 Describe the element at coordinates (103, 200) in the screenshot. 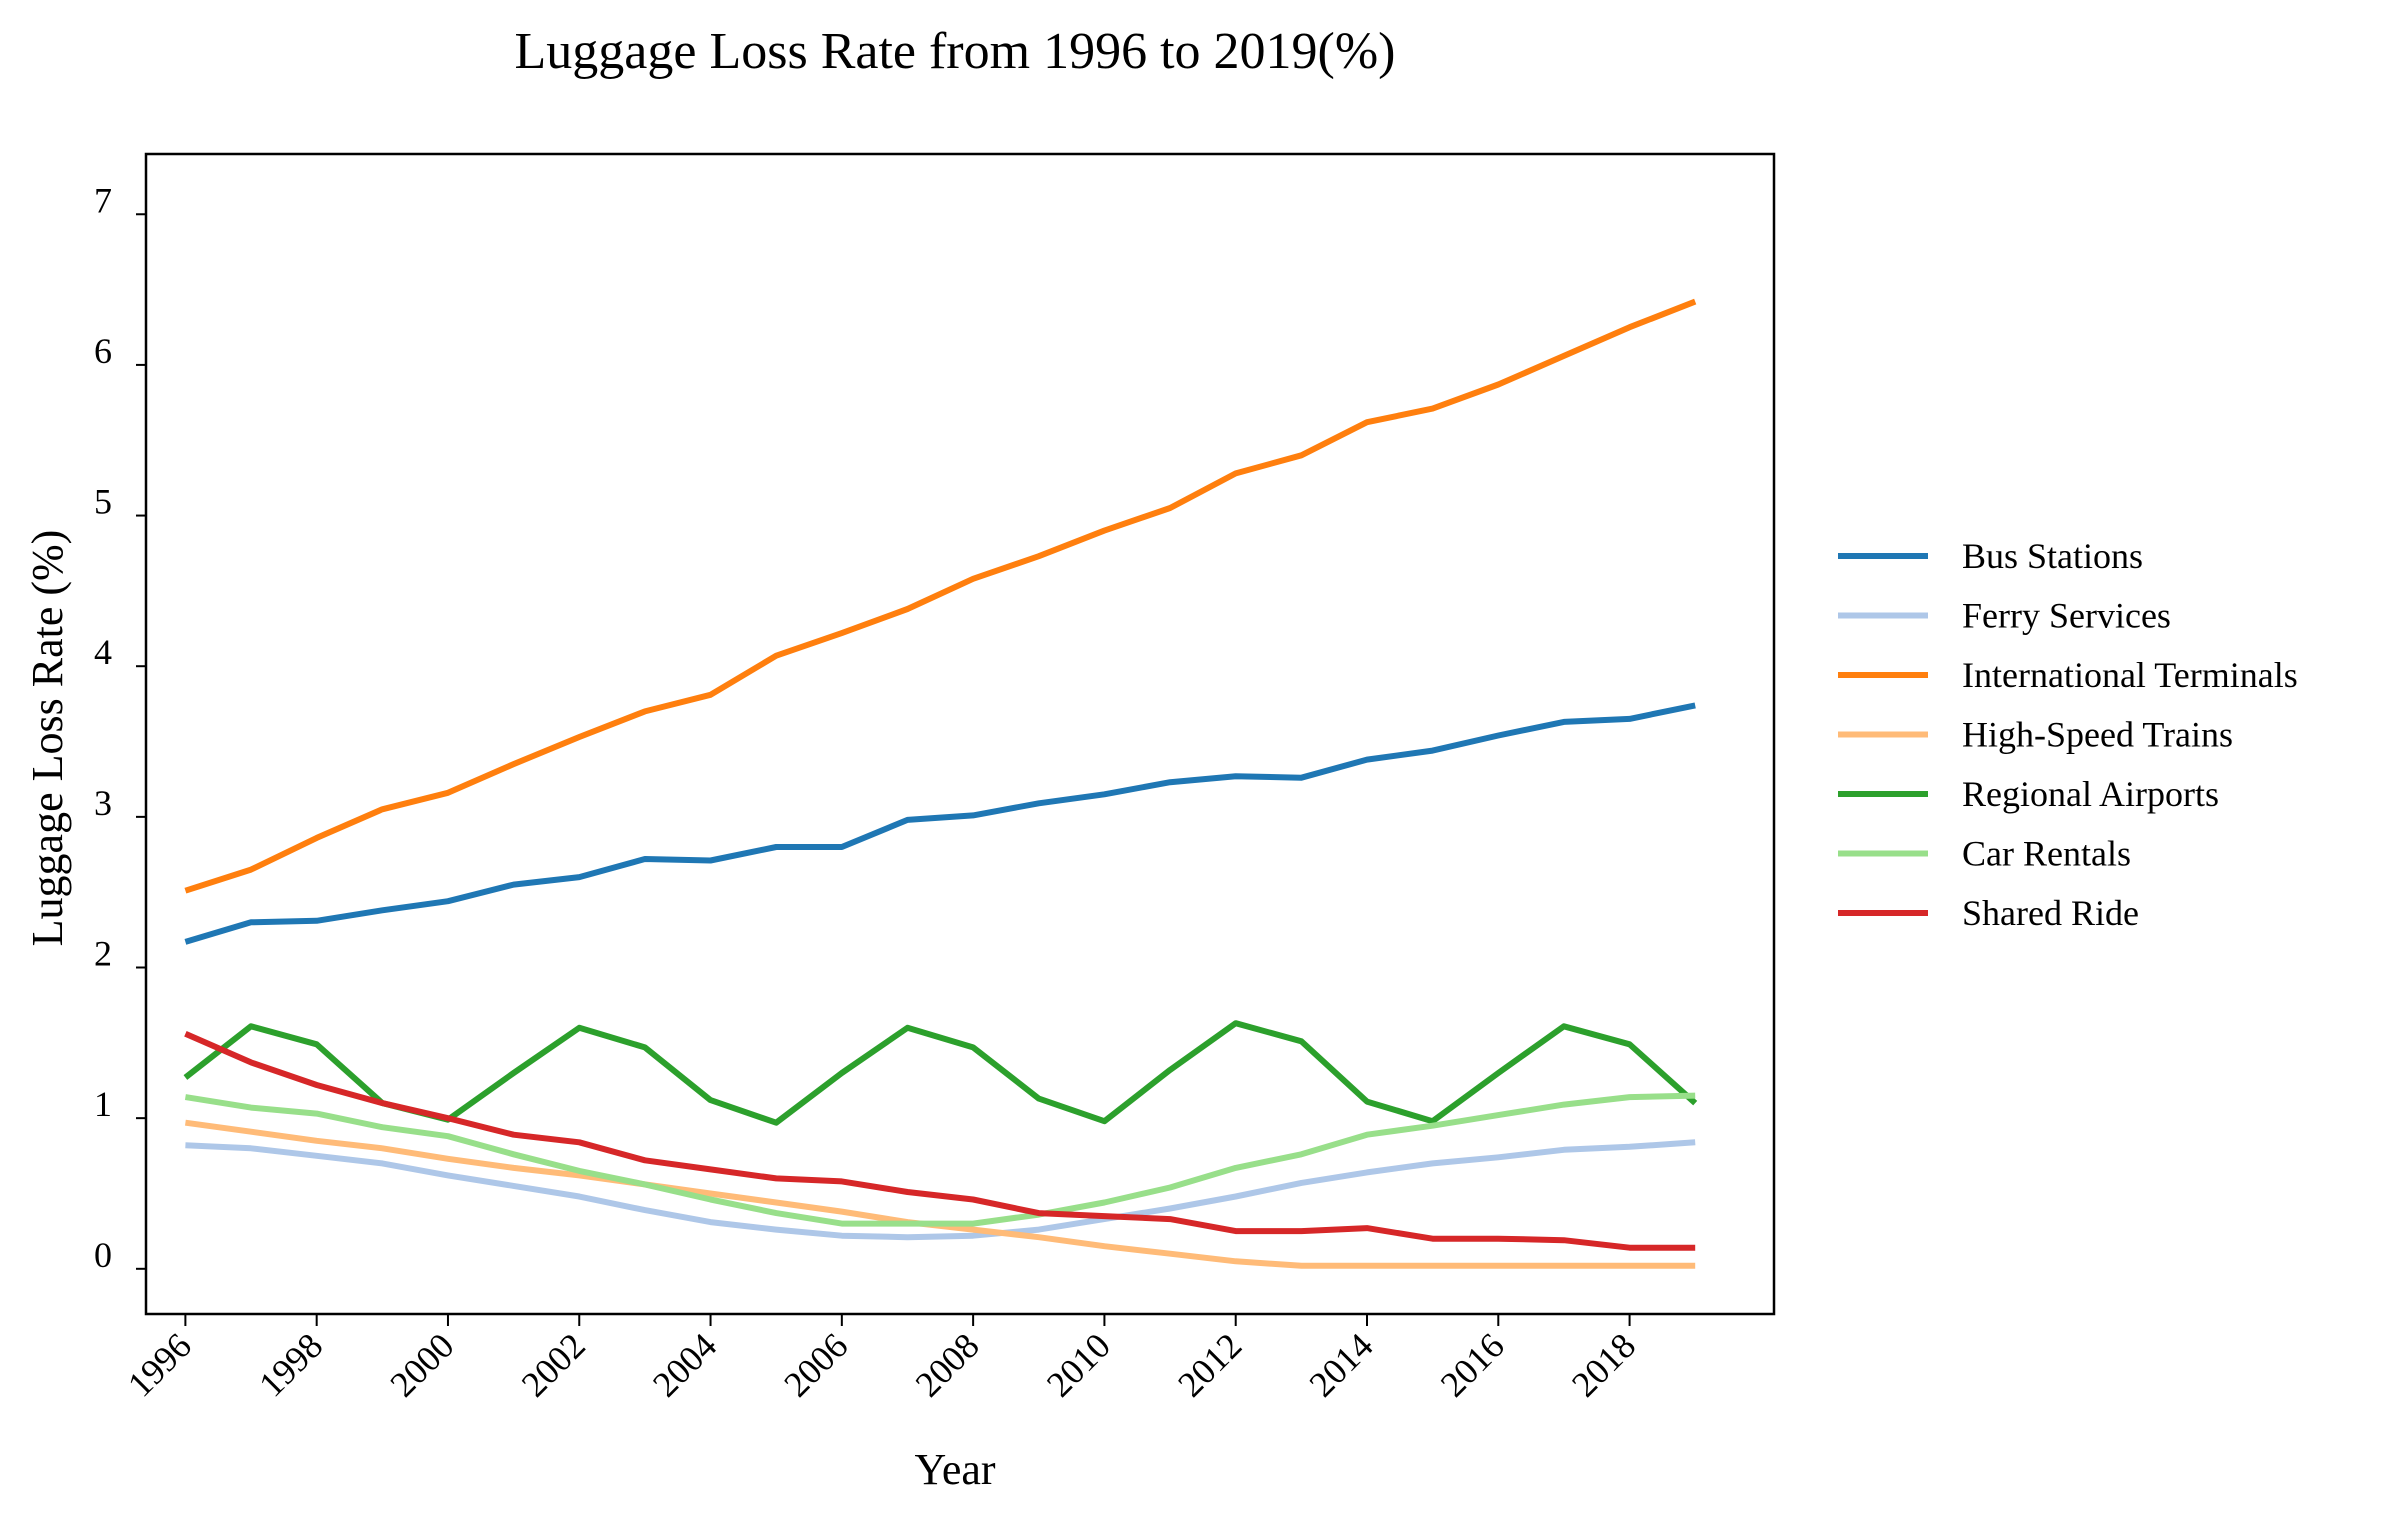

I see `y-tick-label: 7` at that location.